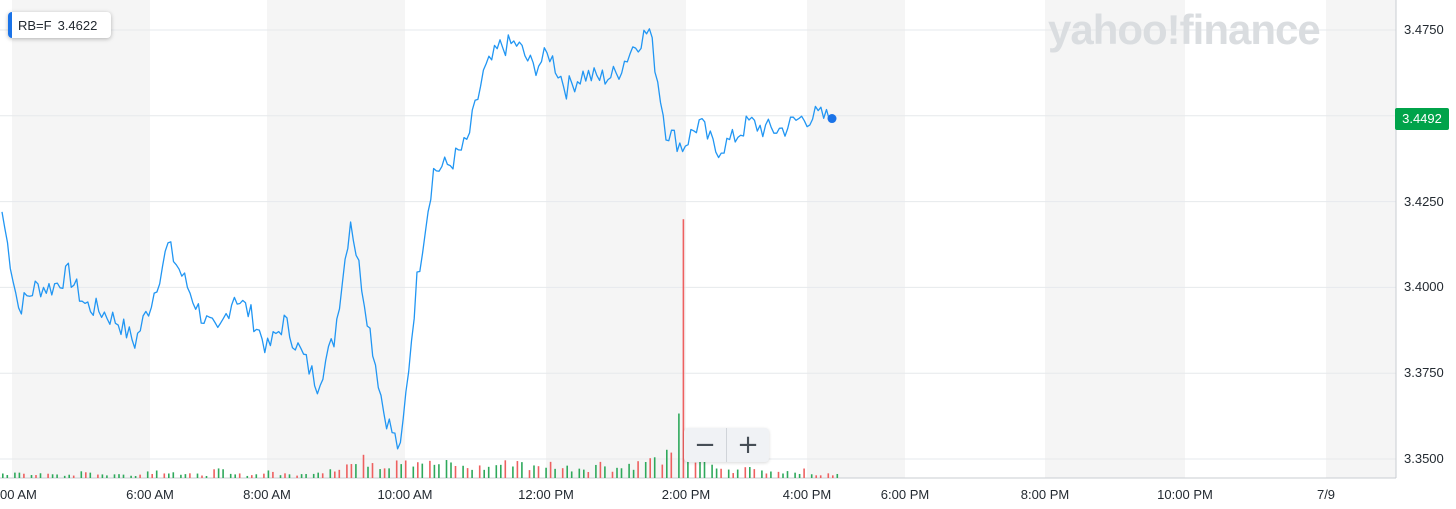 This screenshot has height=509, width=1456. What do you see at coordinates (1184, 29) in the screenshot?
I see `yahoo-finance-logo: yahoo!finance` at bounding box center [1184, 29].